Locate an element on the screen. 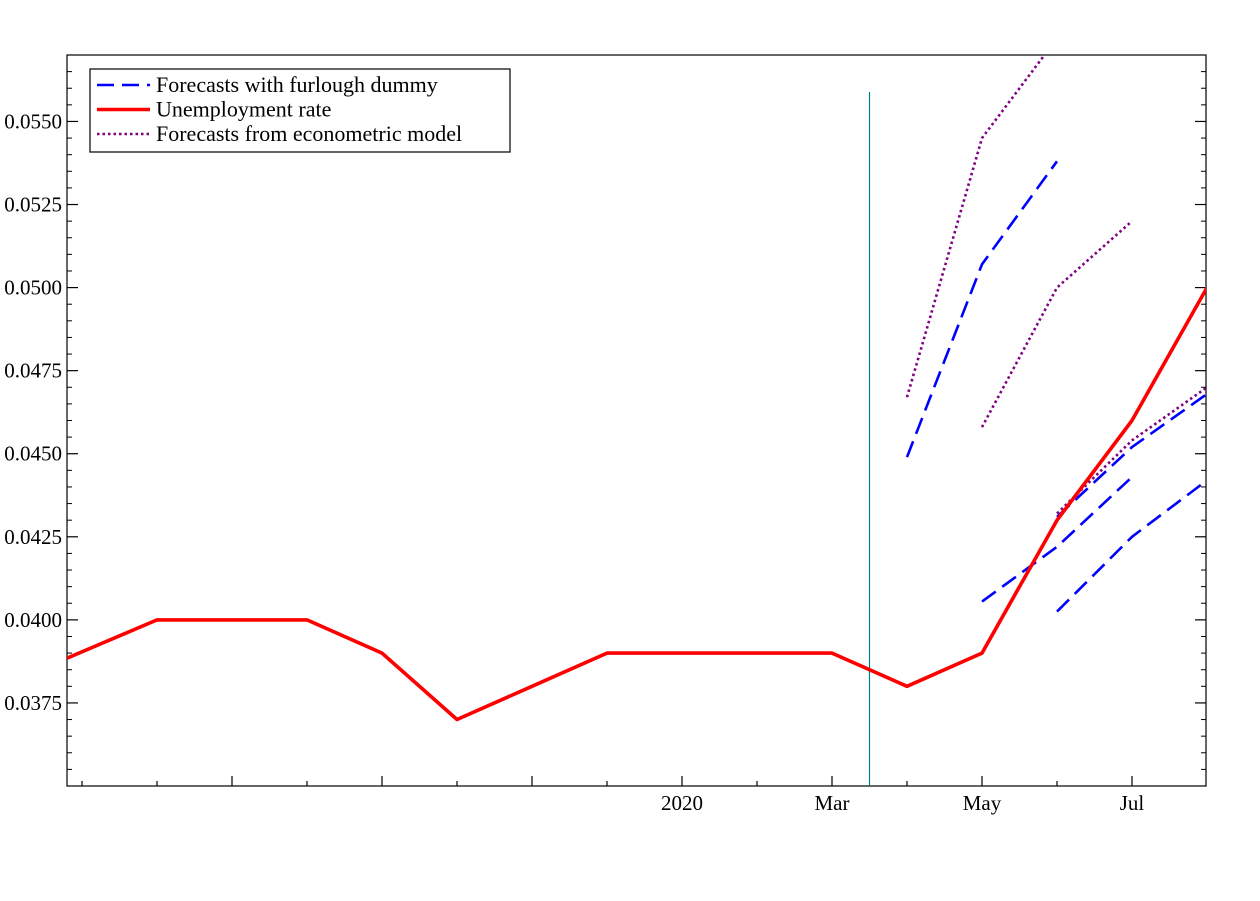 This screenshot has width=1260, height=901. y-tick-label: 0.0500 is located at coordinates (33, 288).